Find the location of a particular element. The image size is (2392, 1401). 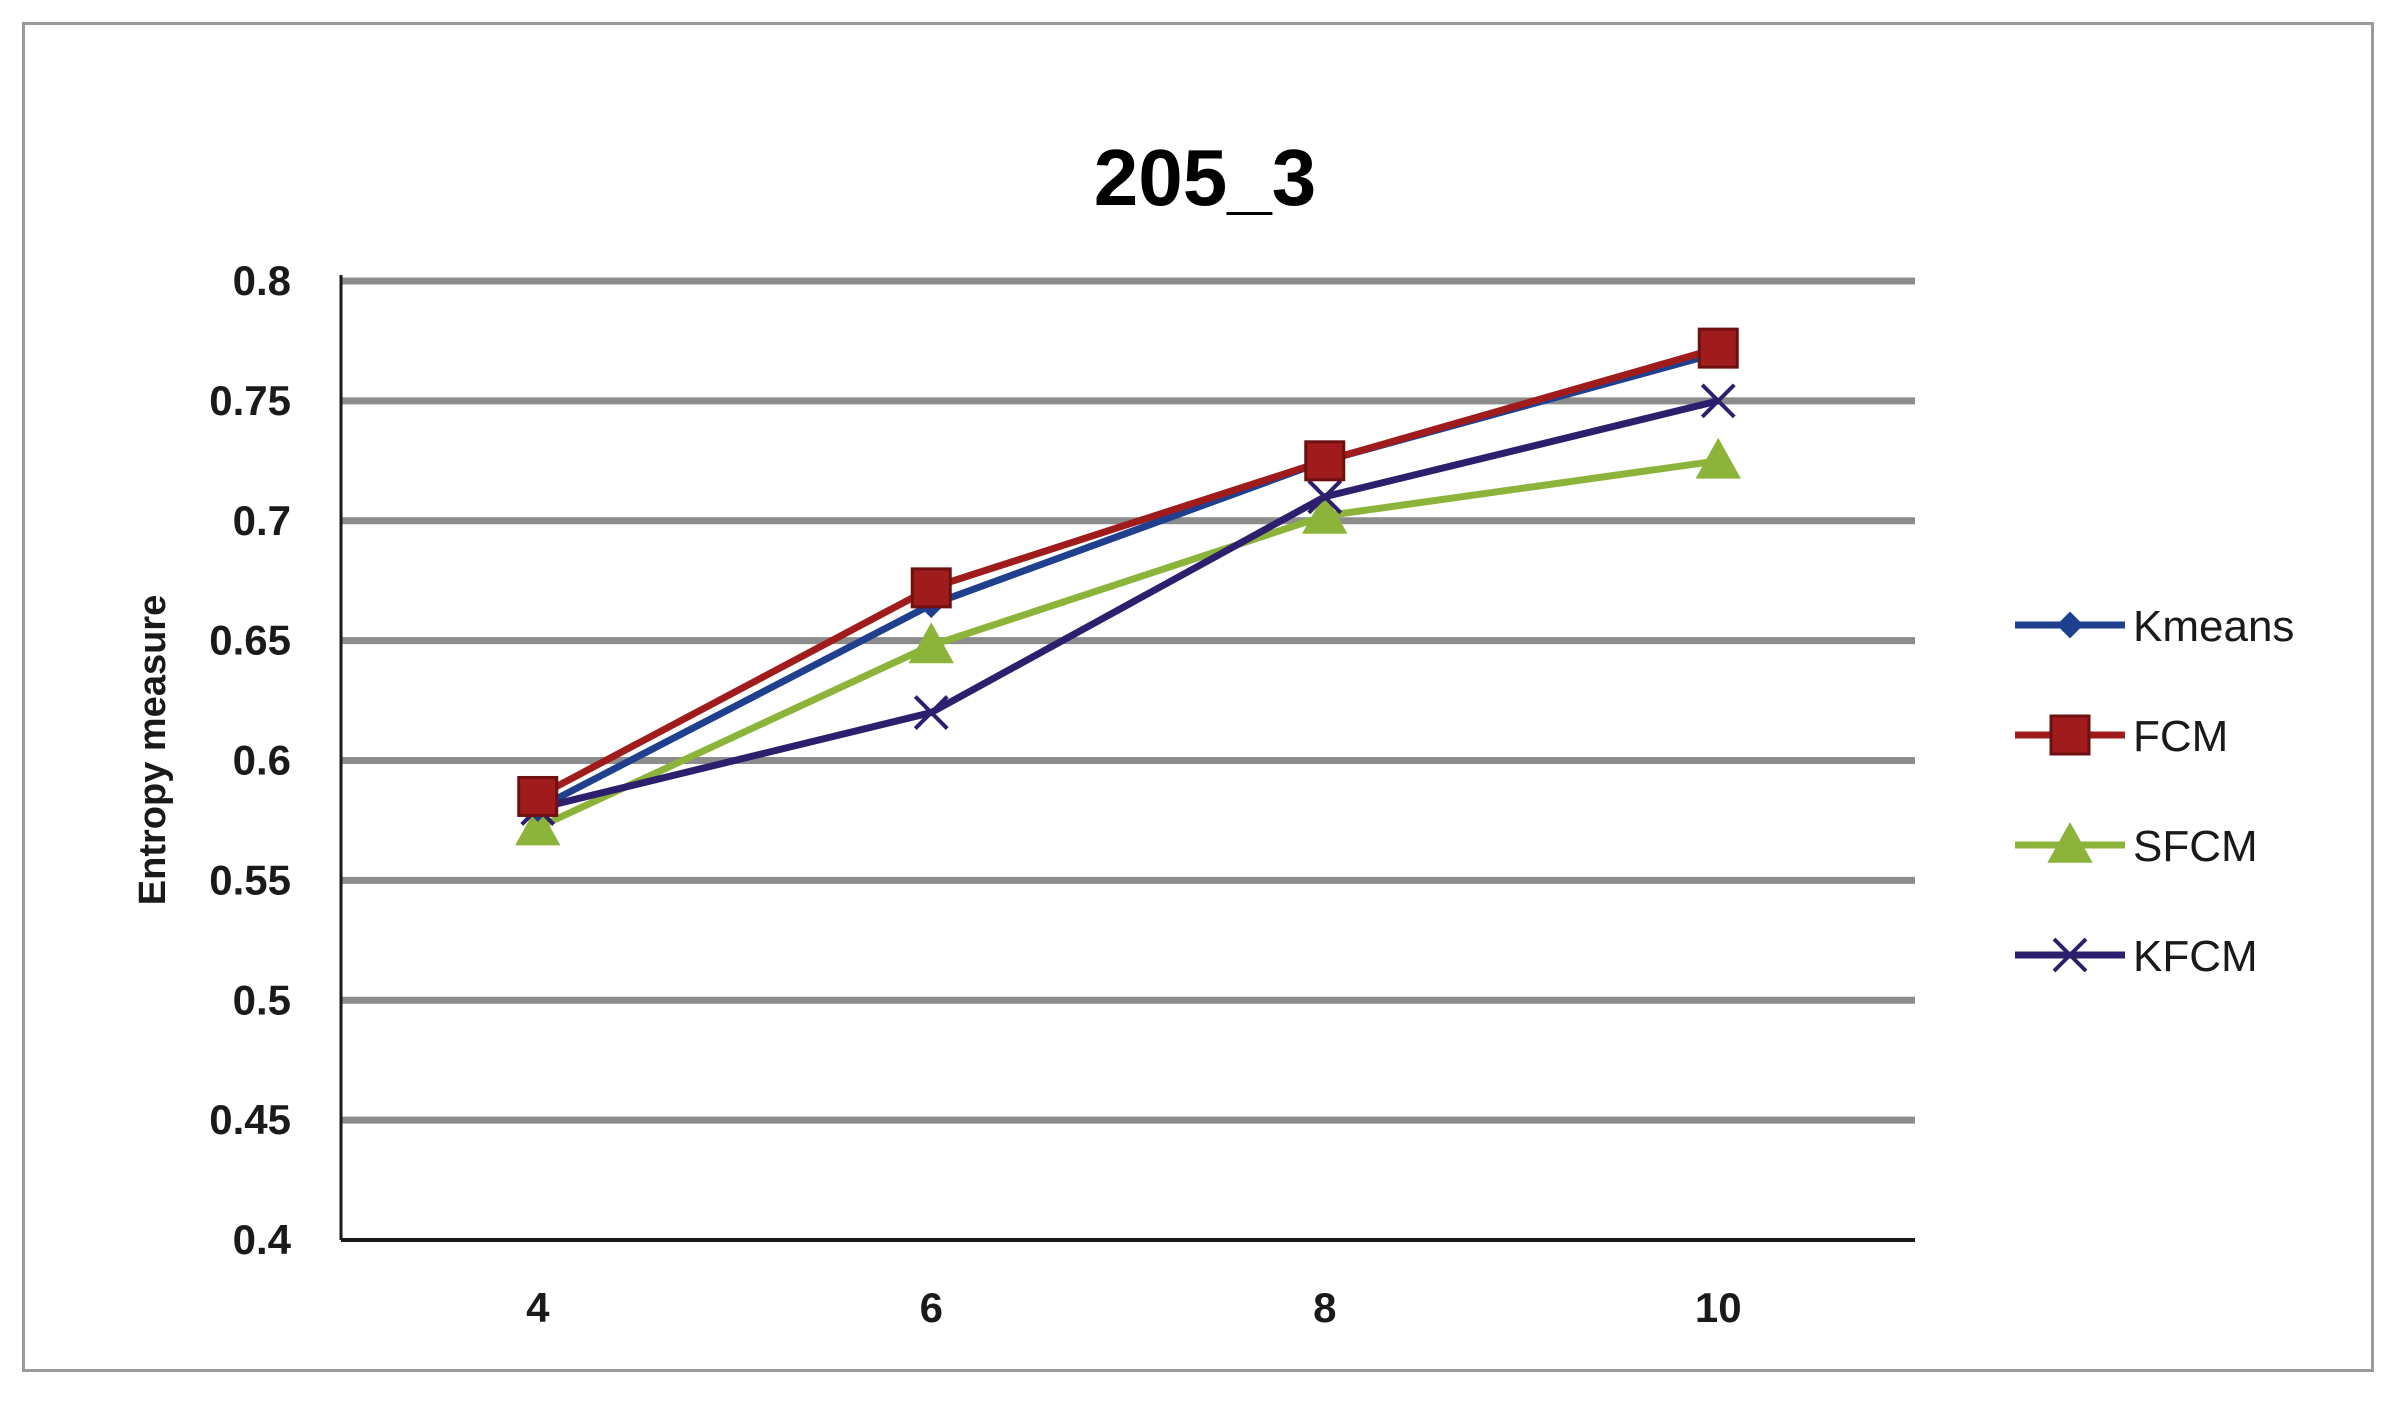

y-axis-label: Entropy measure is located at coordinates (153, 750).